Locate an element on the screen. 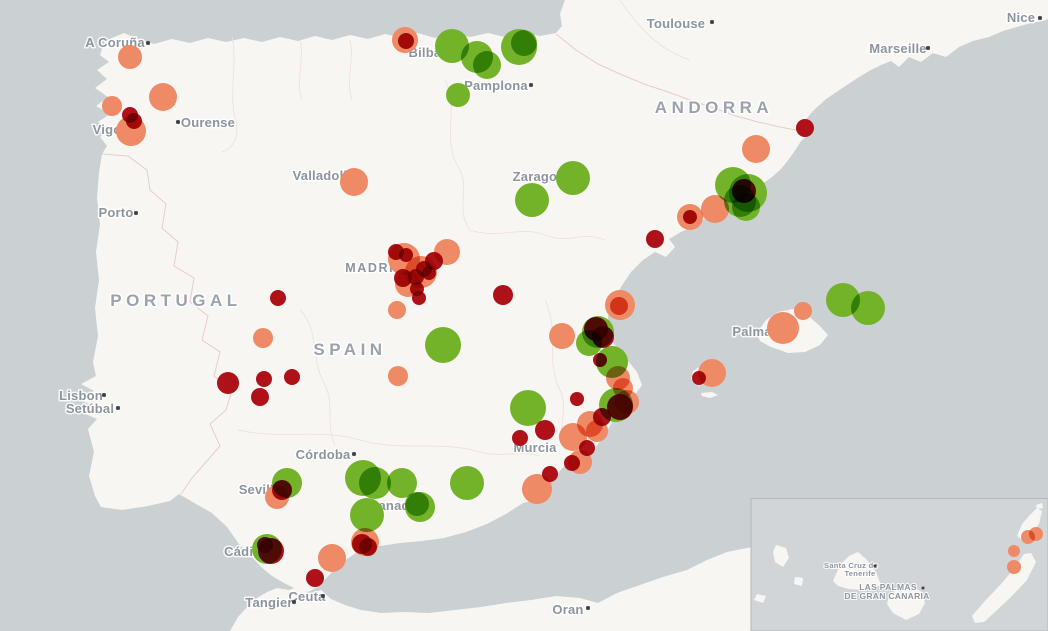  inset-label-santa-cruz-de: Santa Cruz de is located at coordinates (851, 565).